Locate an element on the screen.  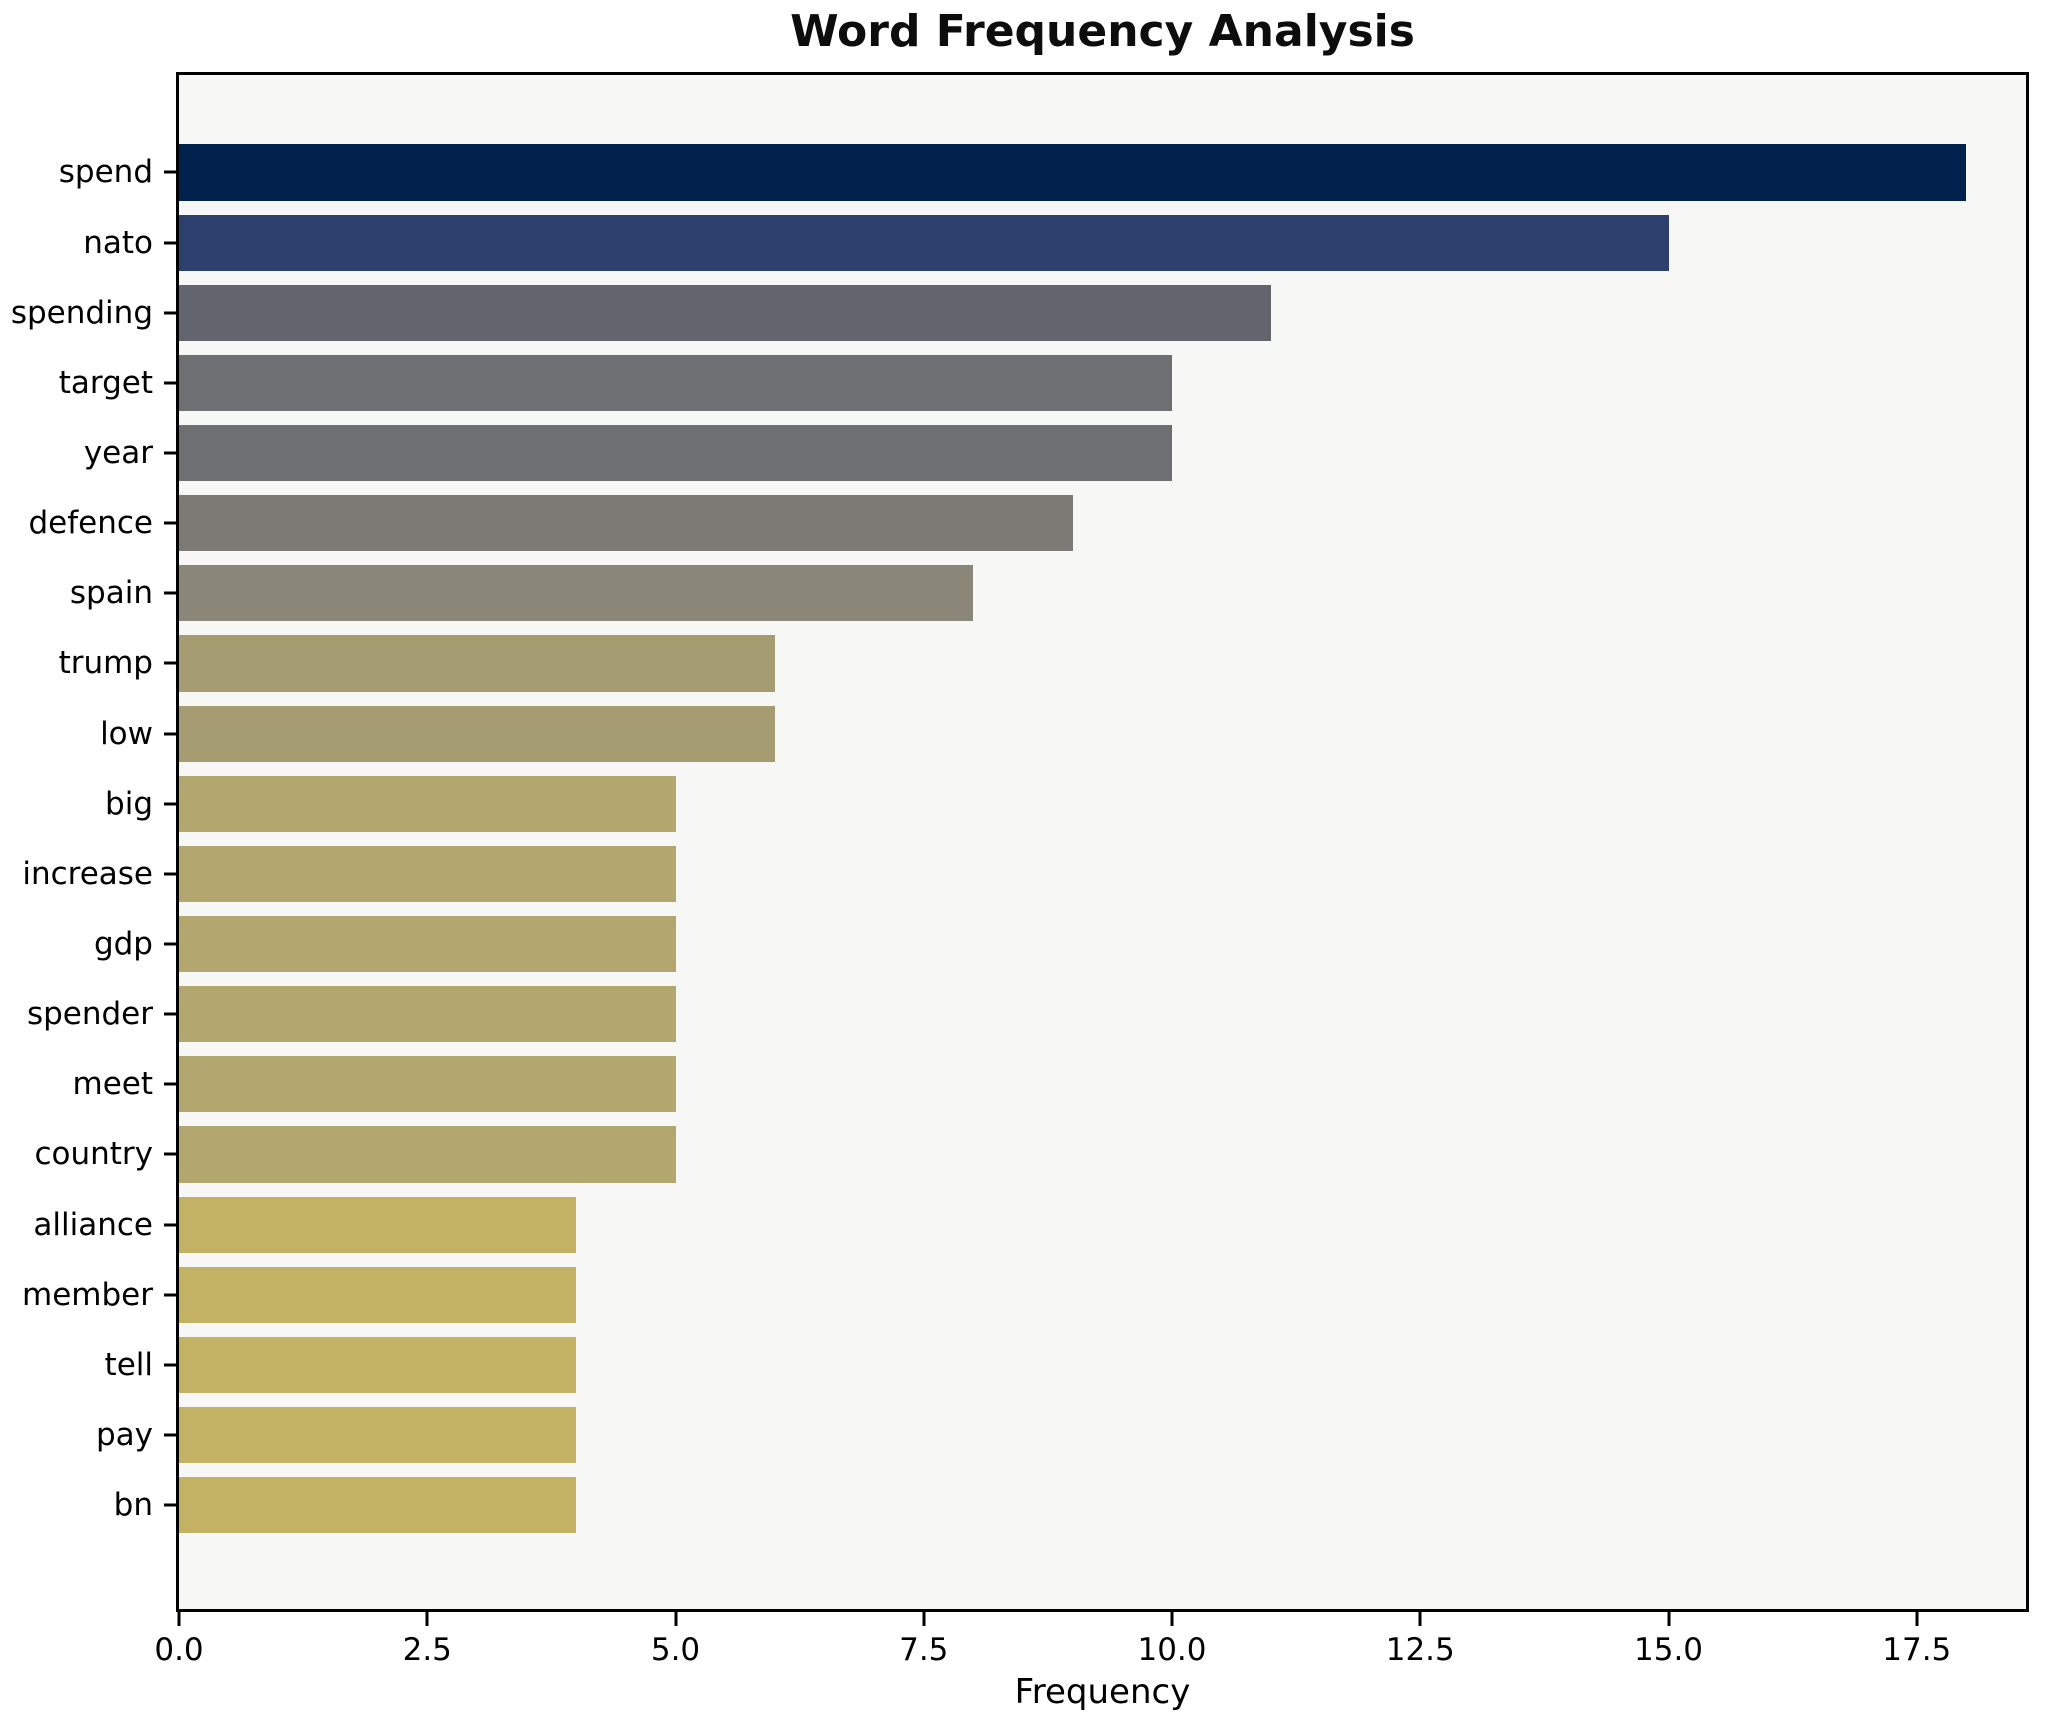
bar-spain is located at coordinates (576, 593).